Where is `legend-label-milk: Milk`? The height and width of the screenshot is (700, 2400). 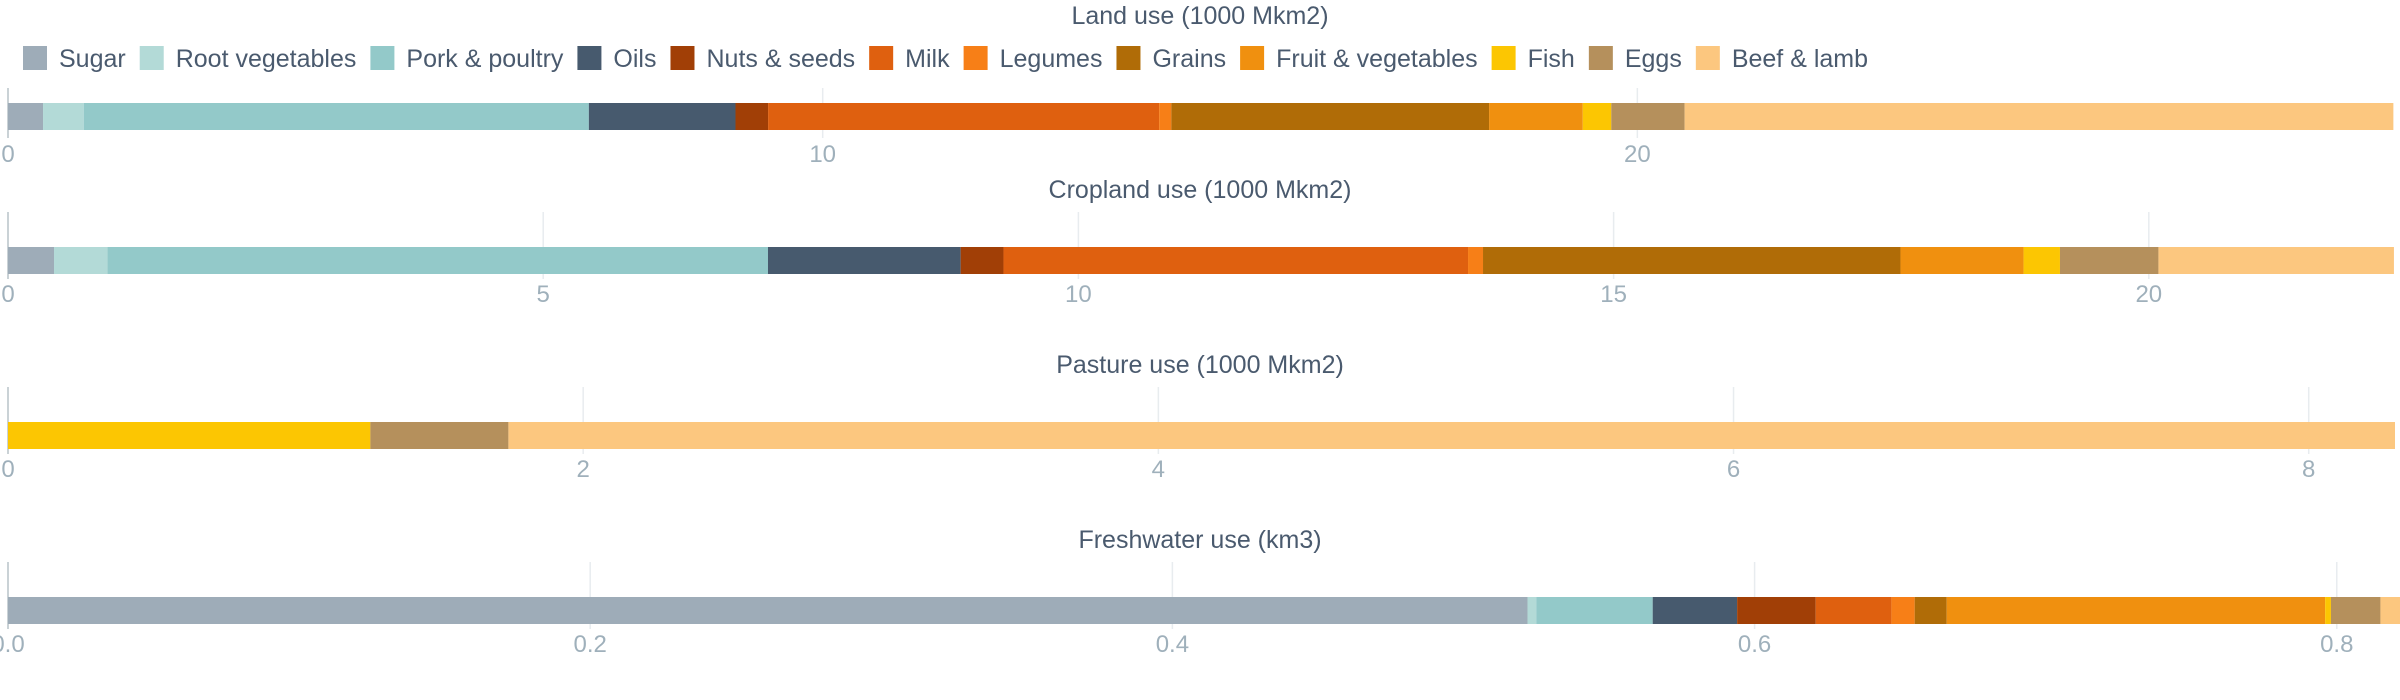 legend-label-milk: Milk is located at coordinates (927, 59).